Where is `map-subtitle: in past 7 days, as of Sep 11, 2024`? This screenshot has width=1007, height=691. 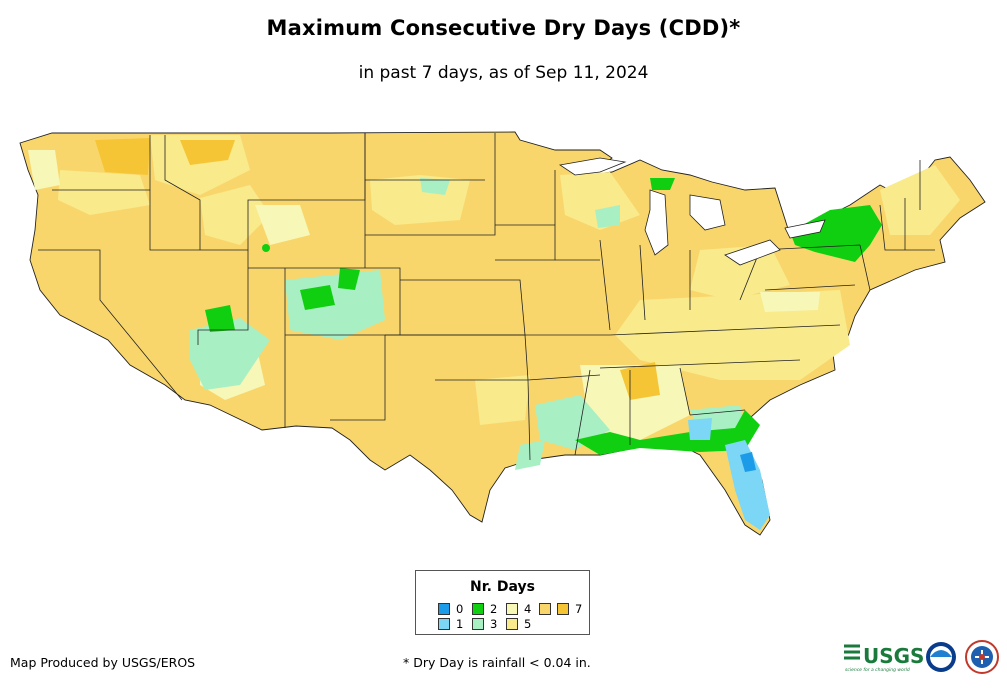 map-subtitle: in past 7 days, as of Sep 11, 2024 is located at coordinates (503, 73).